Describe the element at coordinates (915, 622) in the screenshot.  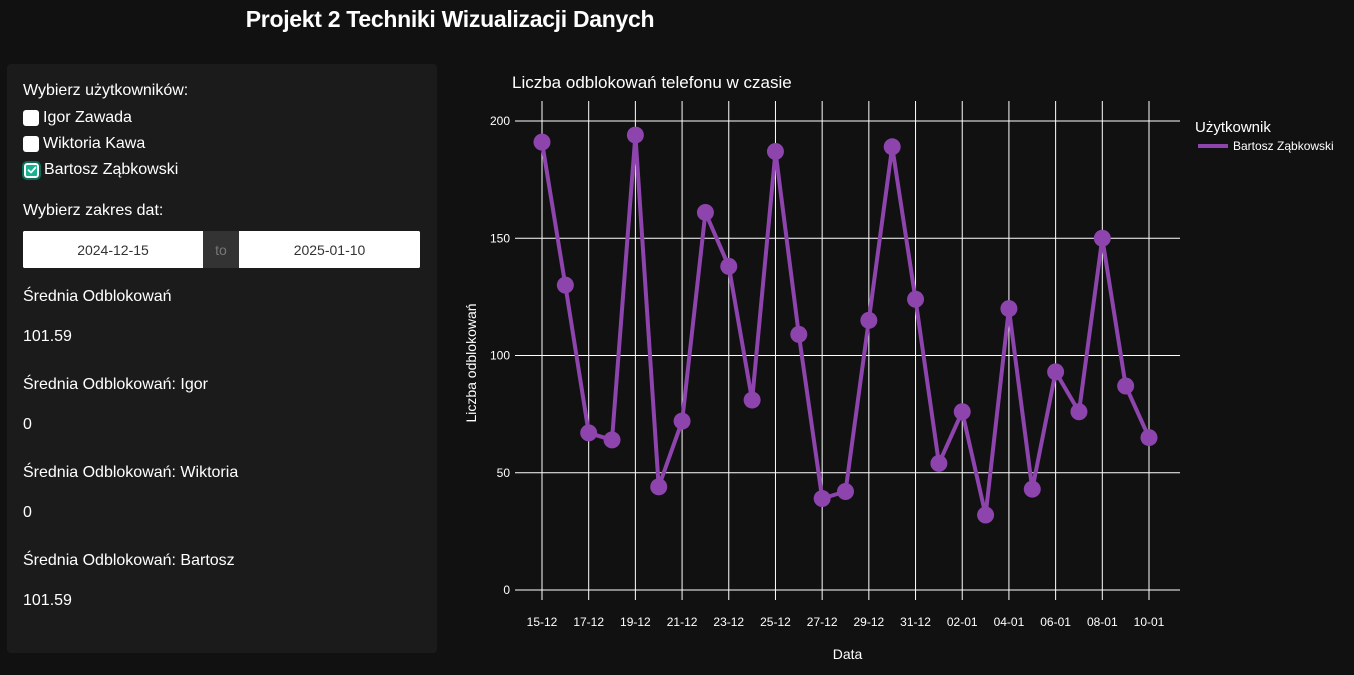
I see `x-tick-label: 31-12` at that location.